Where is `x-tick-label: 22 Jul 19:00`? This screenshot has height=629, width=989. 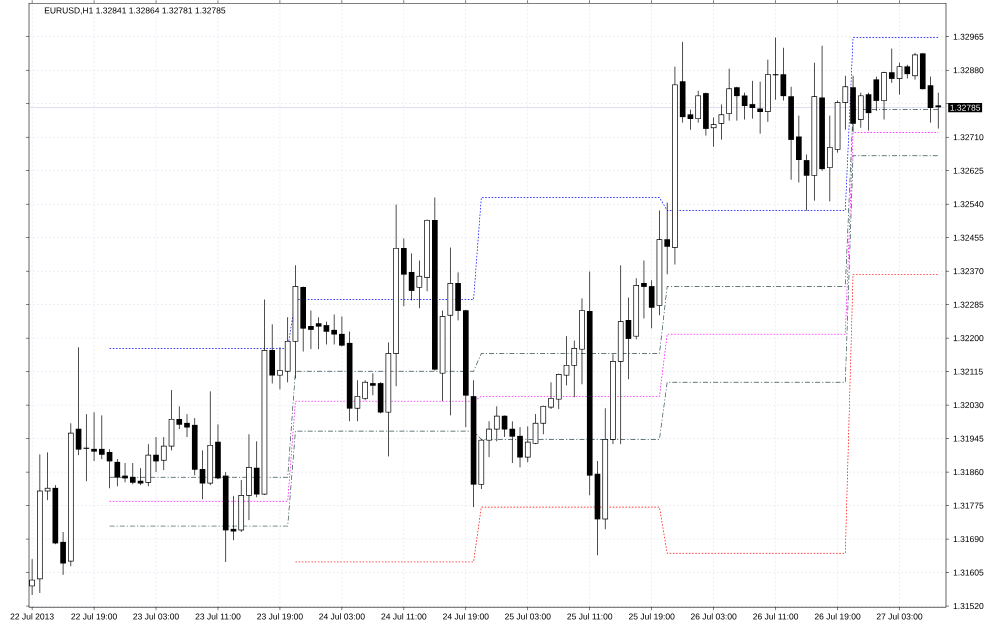 x-tick-label: 22 Jul 19:00 is located at coordinates (94, 616).